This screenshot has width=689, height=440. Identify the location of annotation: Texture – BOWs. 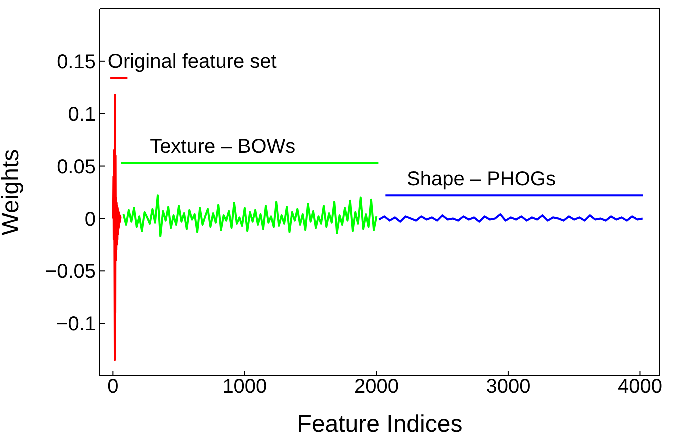
(223, 147).